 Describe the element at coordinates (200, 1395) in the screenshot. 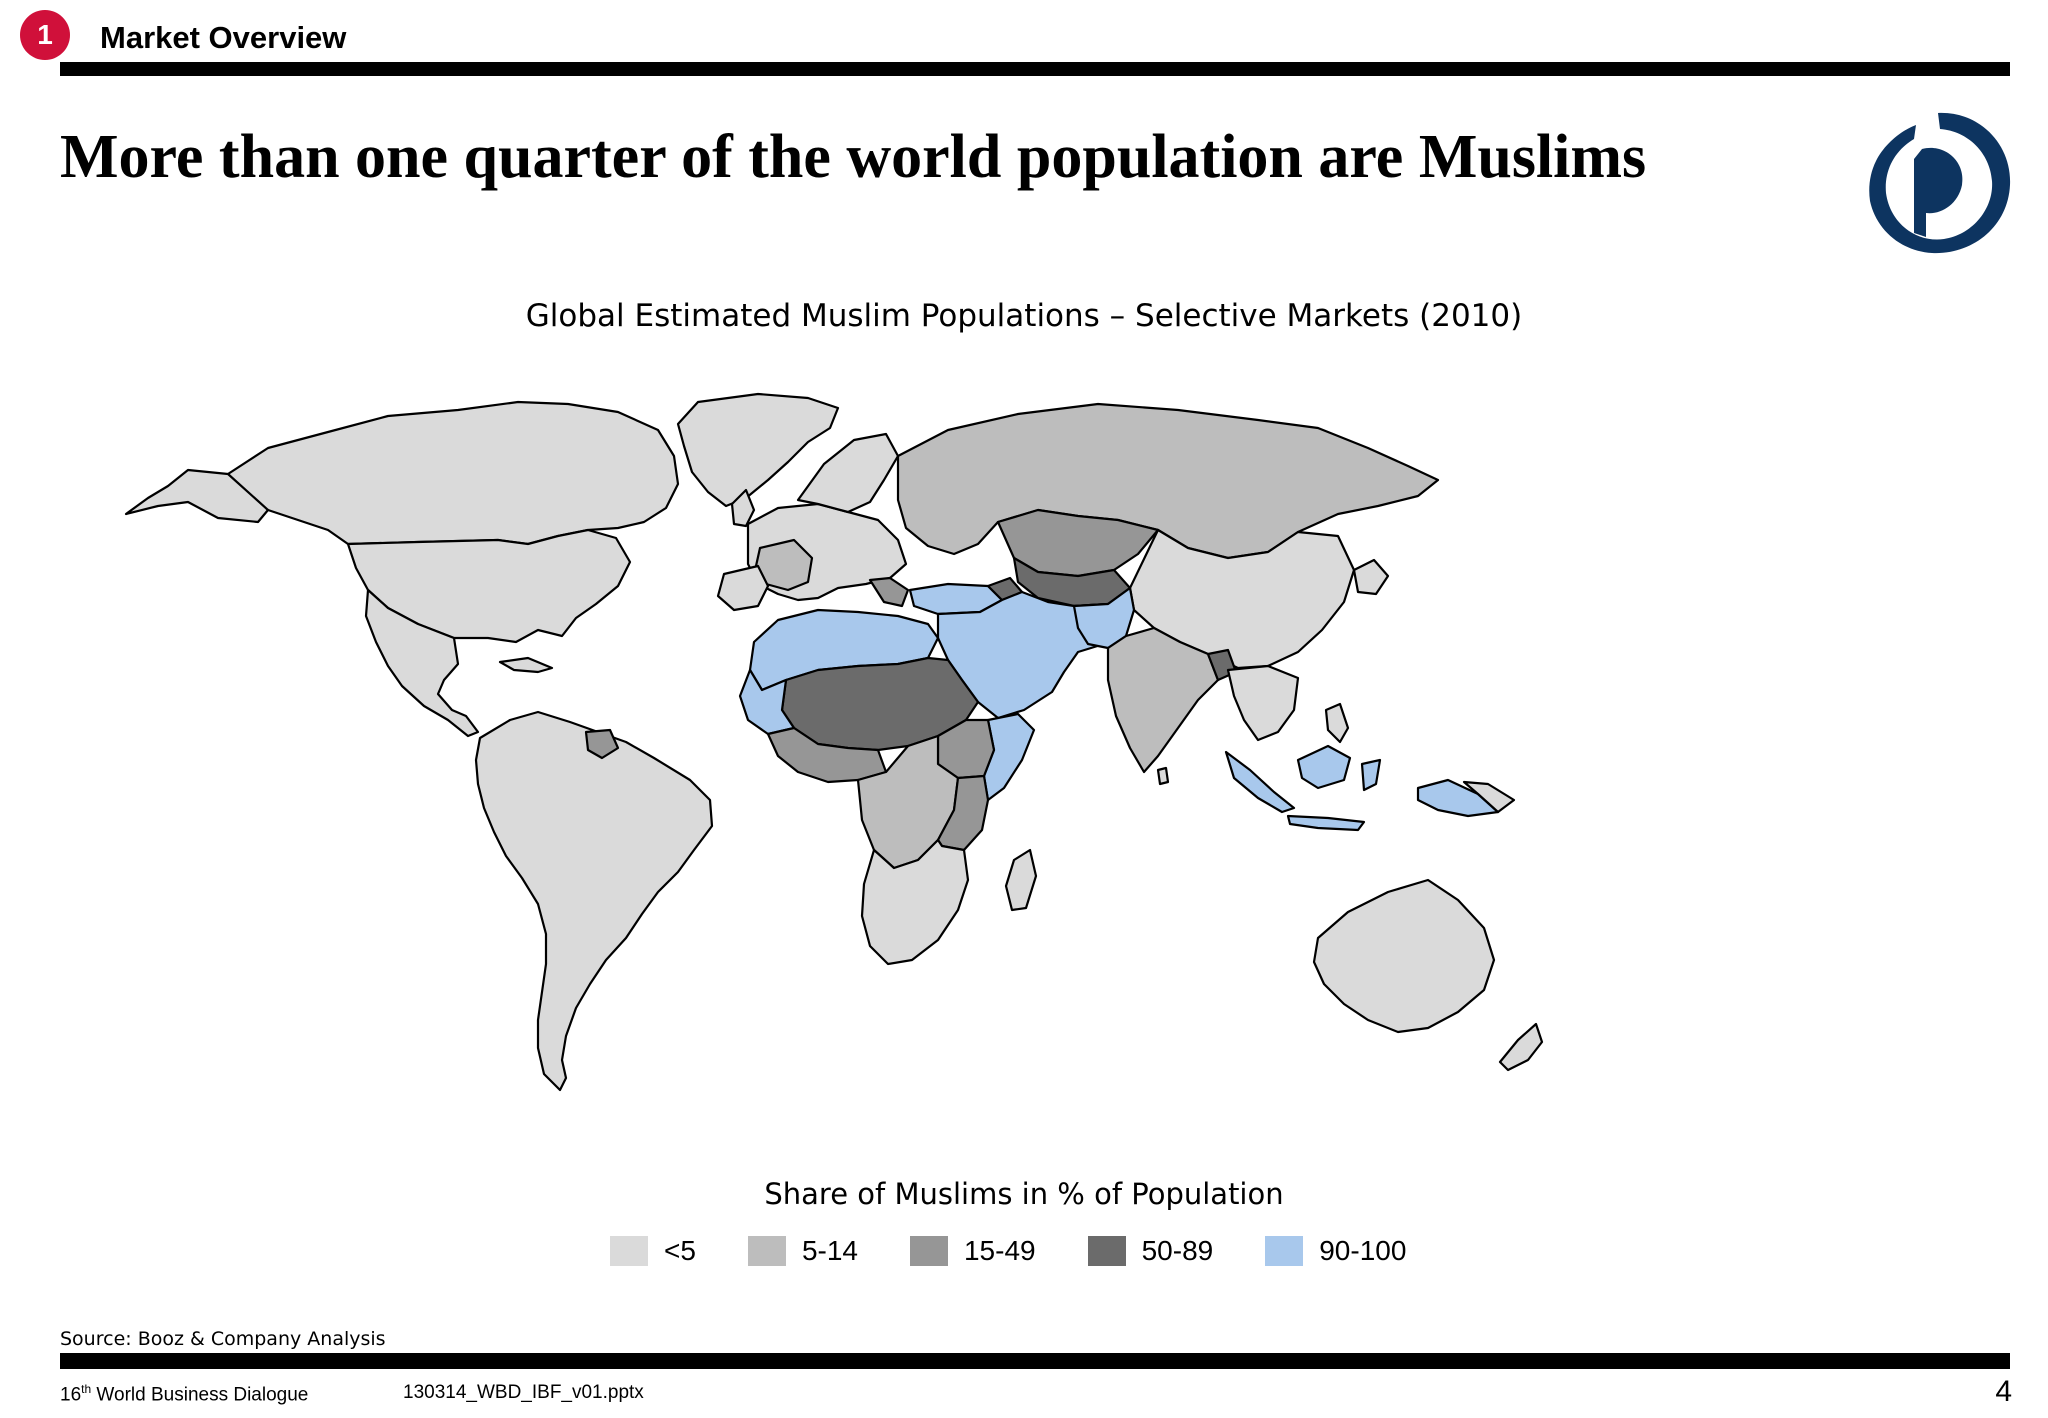

I see `footer-event-name: World Business Dialogue` at that location.